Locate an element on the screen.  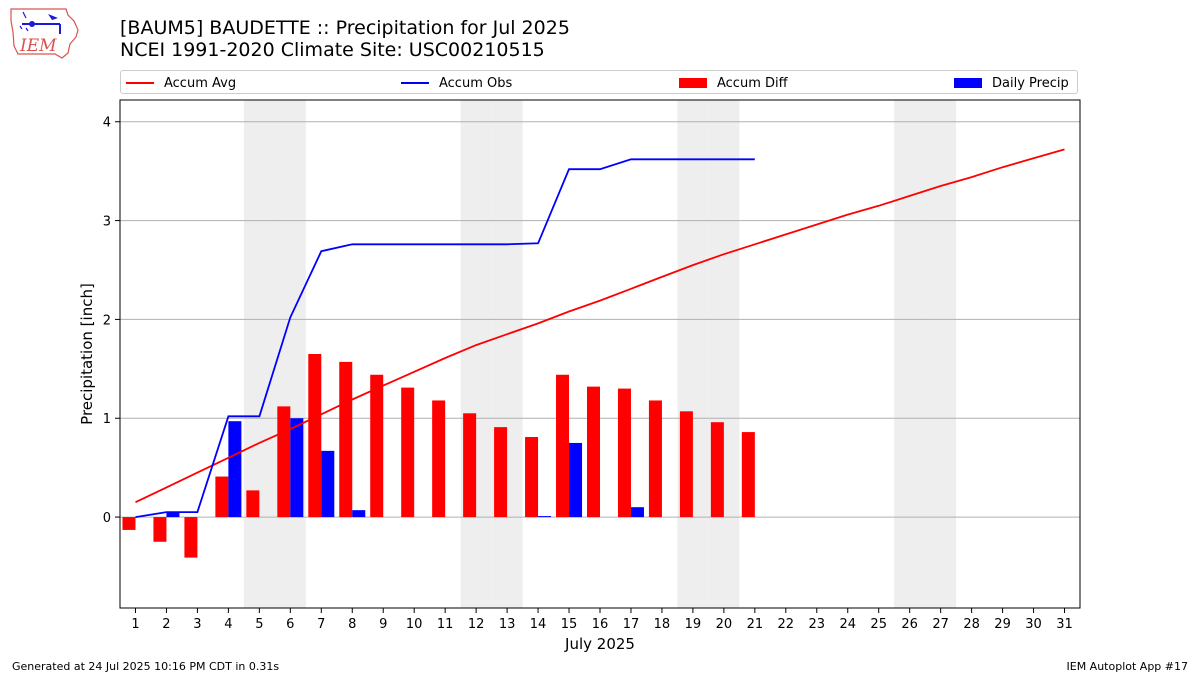
x-tick-label: 1 is located at coordinates (135, 624).